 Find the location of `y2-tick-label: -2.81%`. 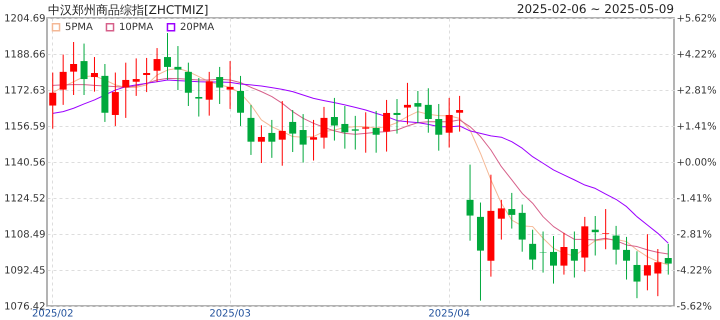

y2-tick-label: -2.81% is located at coordinates (694, 235).